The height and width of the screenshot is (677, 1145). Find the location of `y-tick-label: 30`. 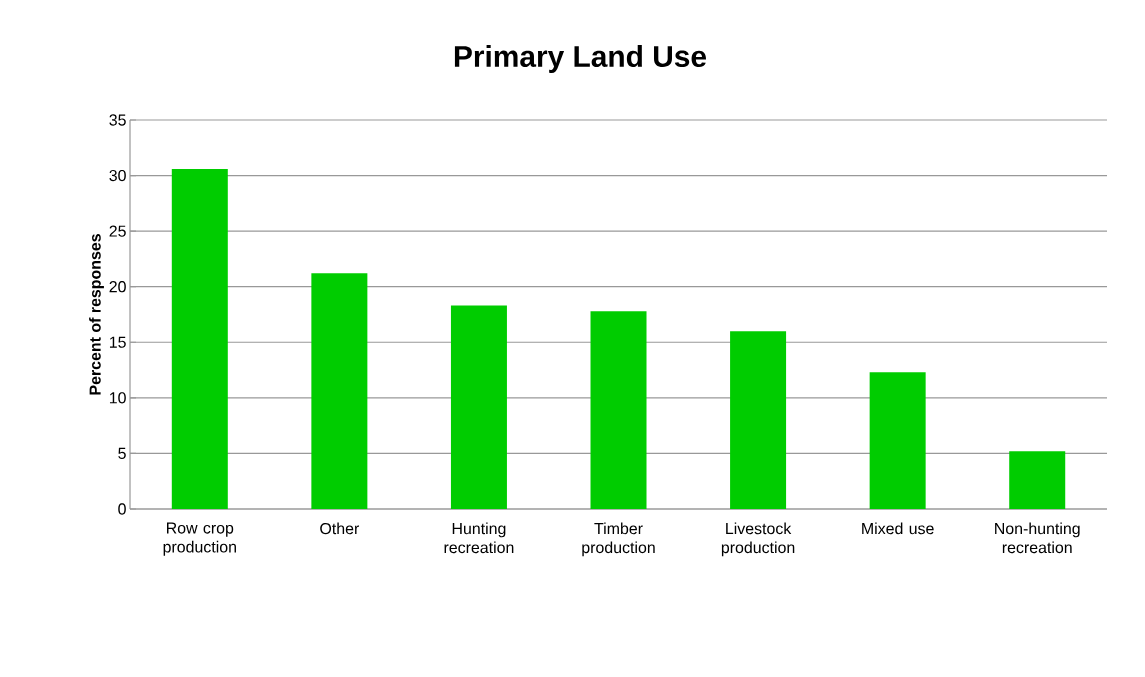

y-tick-label: 30 is located at coordinates (117, 175).